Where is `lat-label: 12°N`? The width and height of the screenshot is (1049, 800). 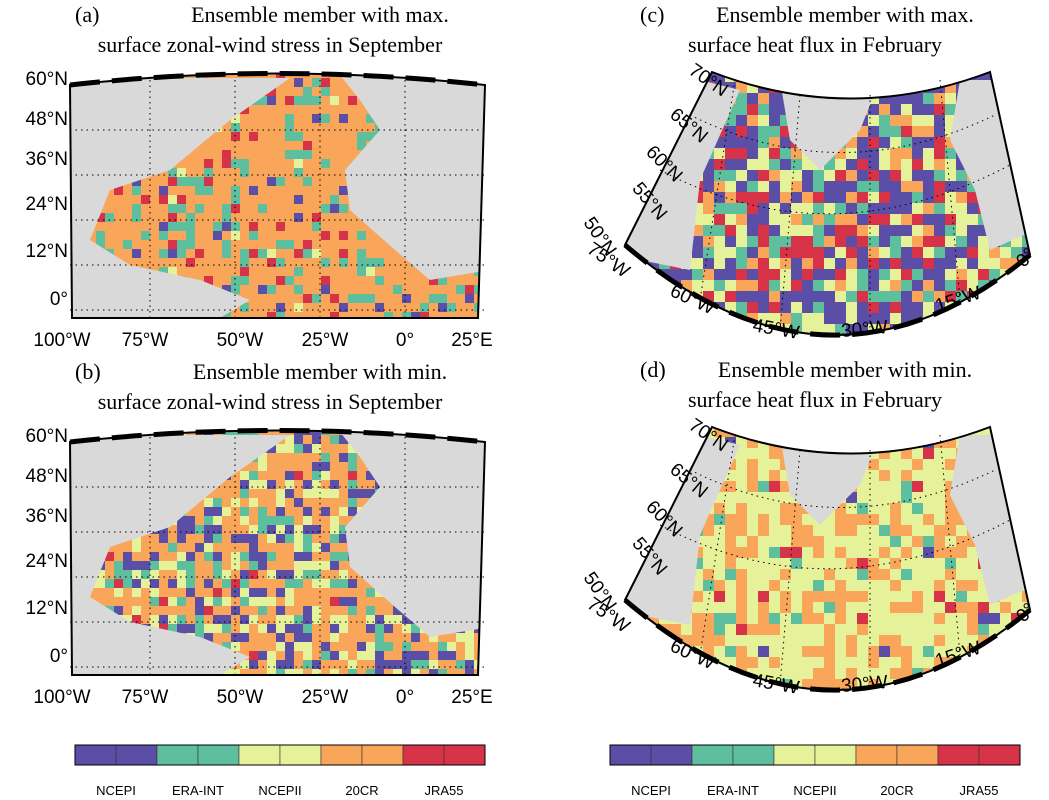
lat-label: 12°N is located at coordinates (47, 251).